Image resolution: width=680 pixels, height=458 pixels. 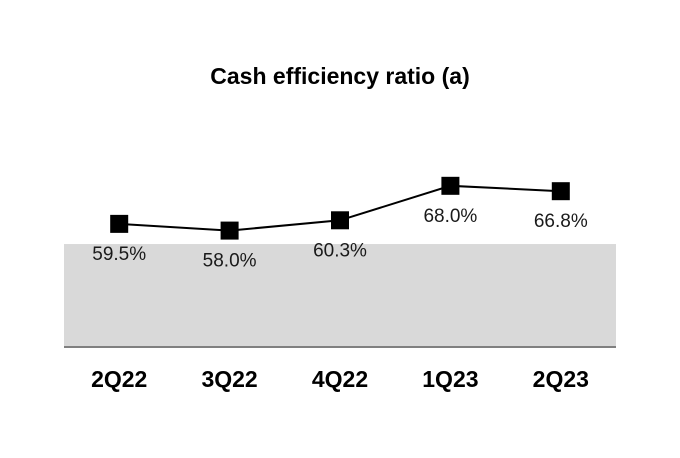 What do you see at coordinates (450, 379) in the screenshot?
I see `category-tick-label: 1Q23` at bounding box center [450, 379].